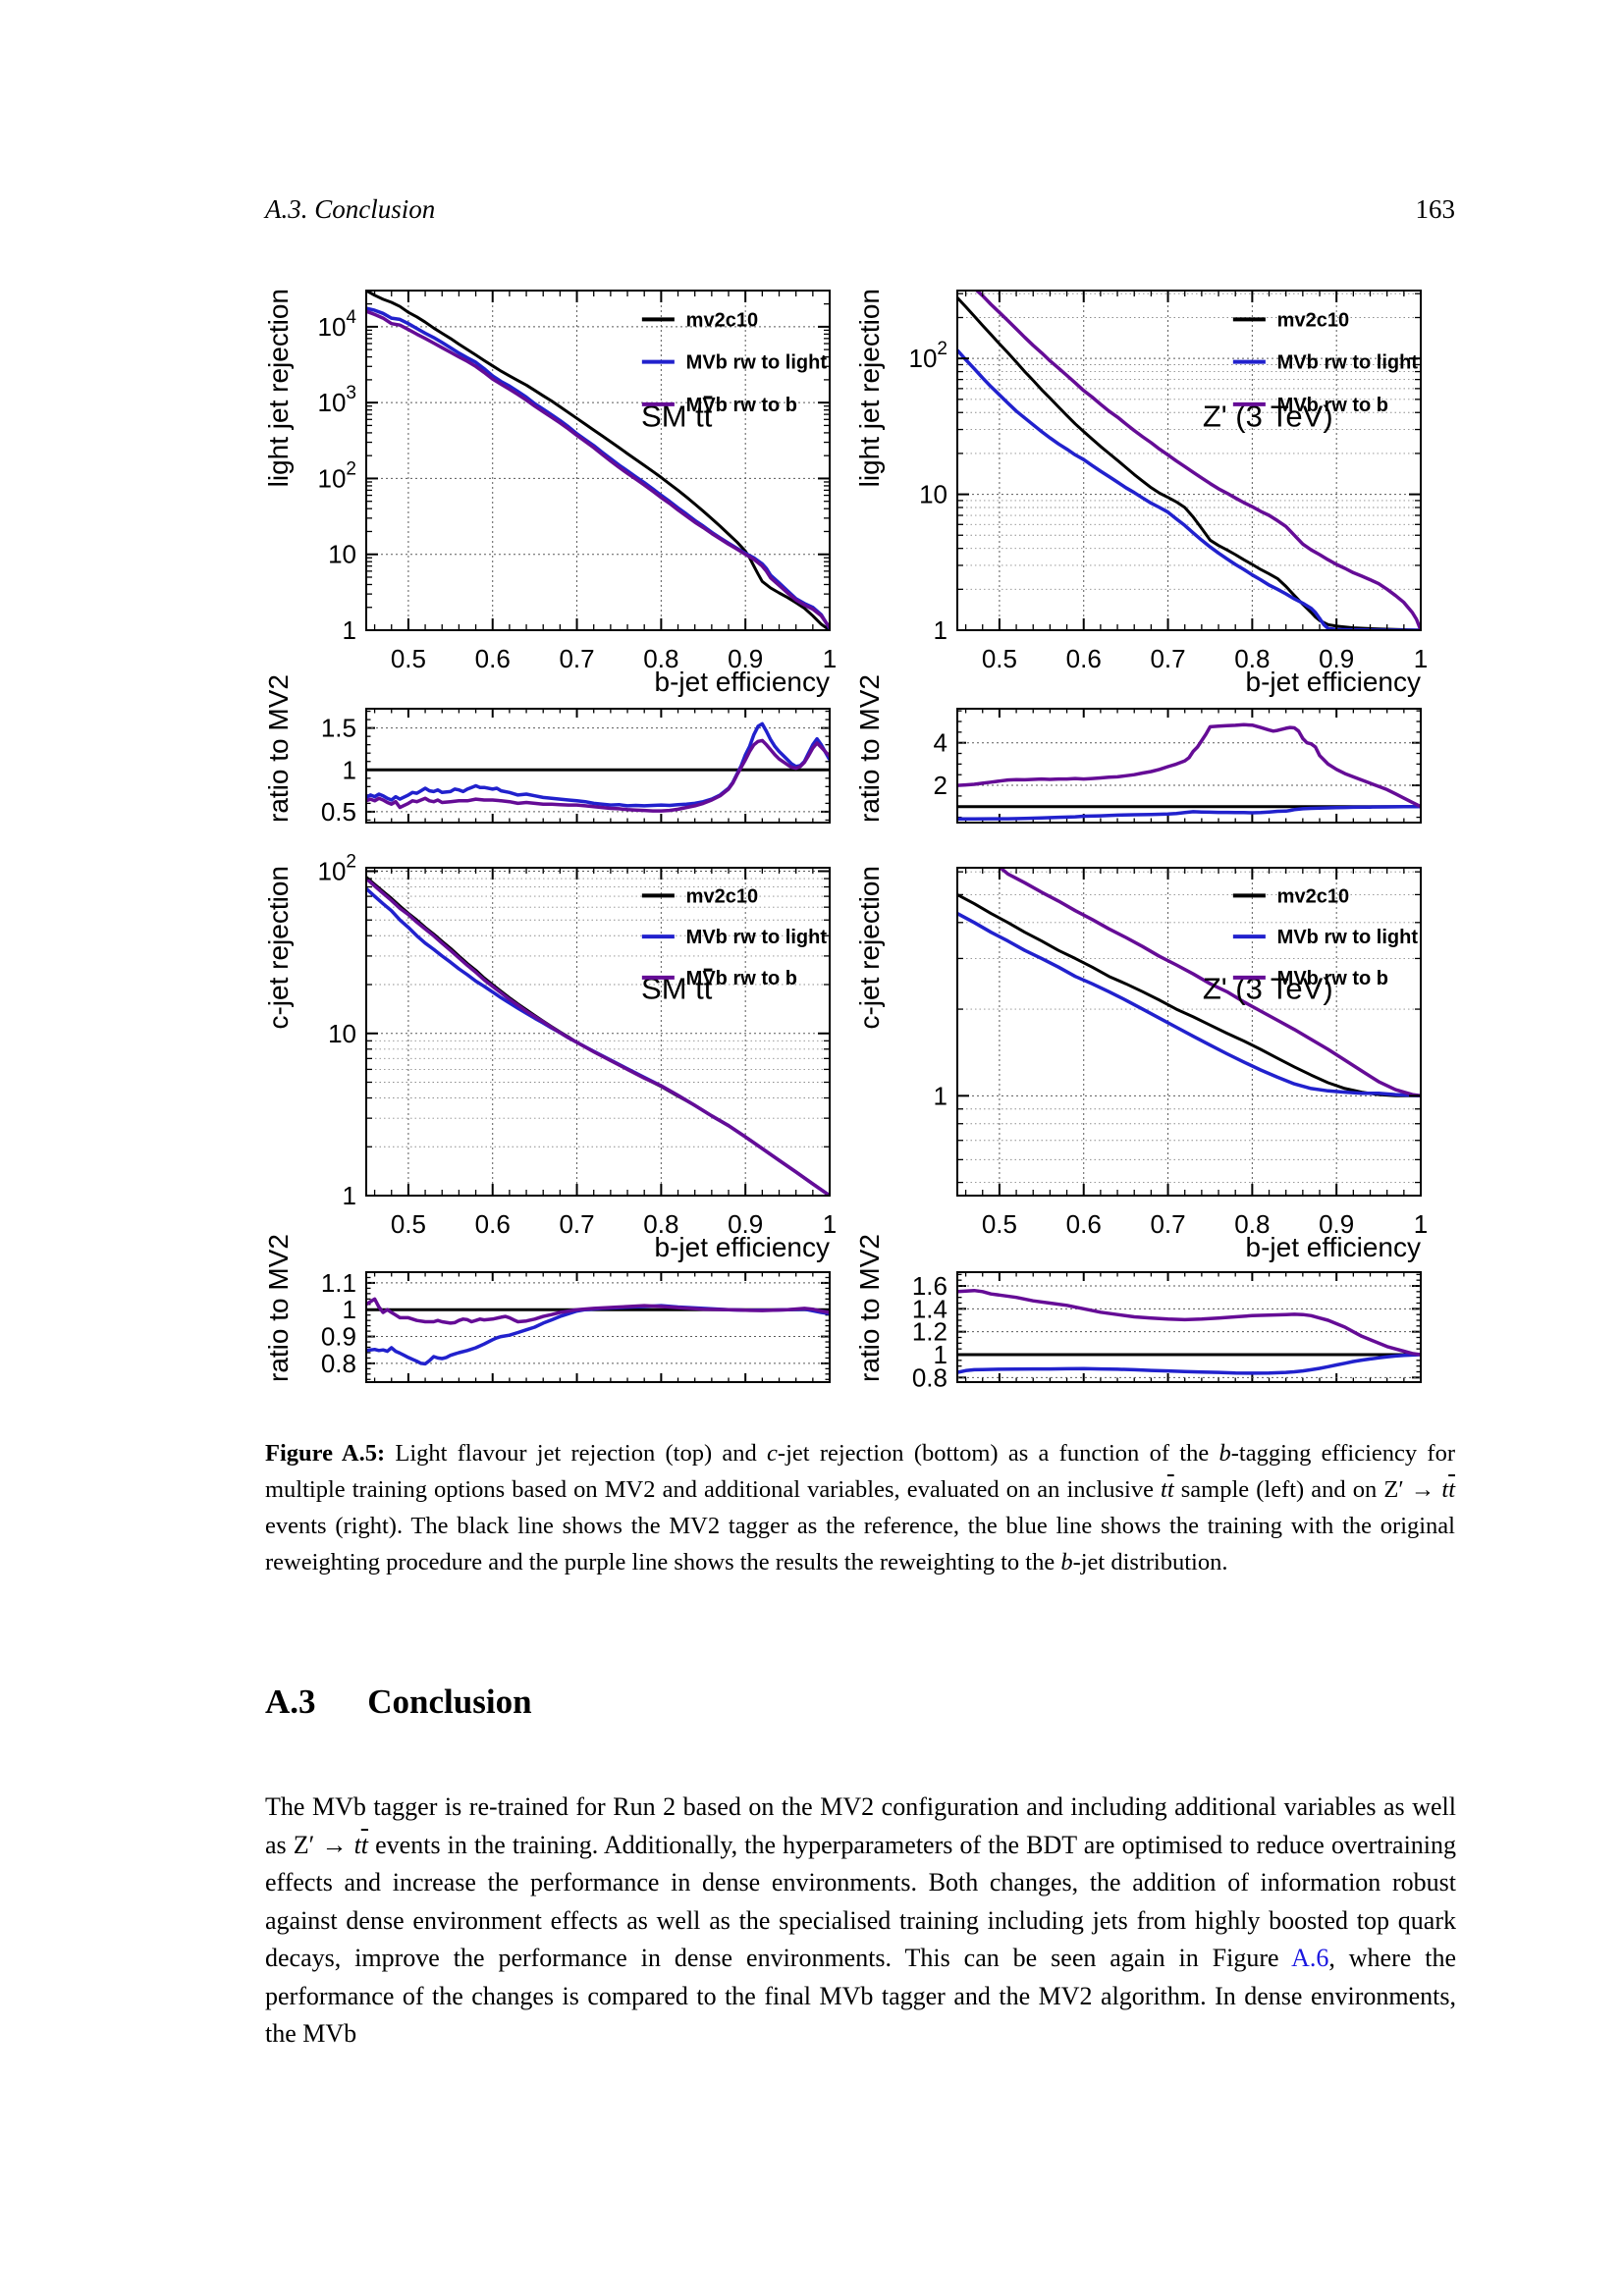  What do you see at coordinates (929, 1309) in the screenshot?
I see `ratio-ytick-label: 1.4` at bounding box center [929, 1309].